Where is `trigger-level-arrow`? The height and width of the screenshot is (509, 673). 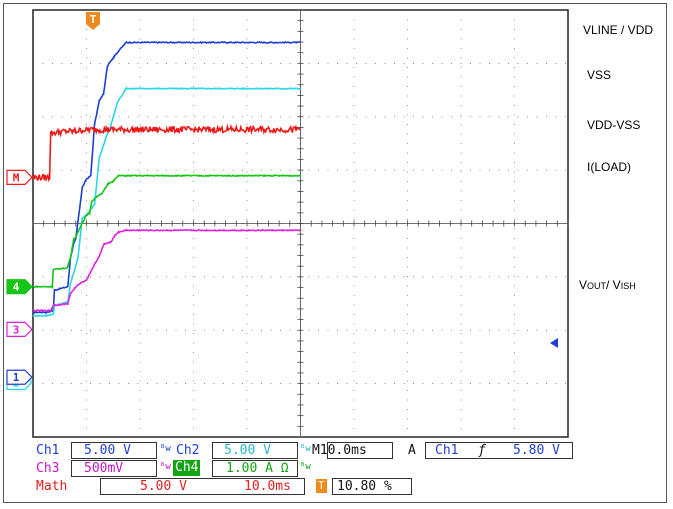 trigger-level-arrow is located at coordinates (554, 343).